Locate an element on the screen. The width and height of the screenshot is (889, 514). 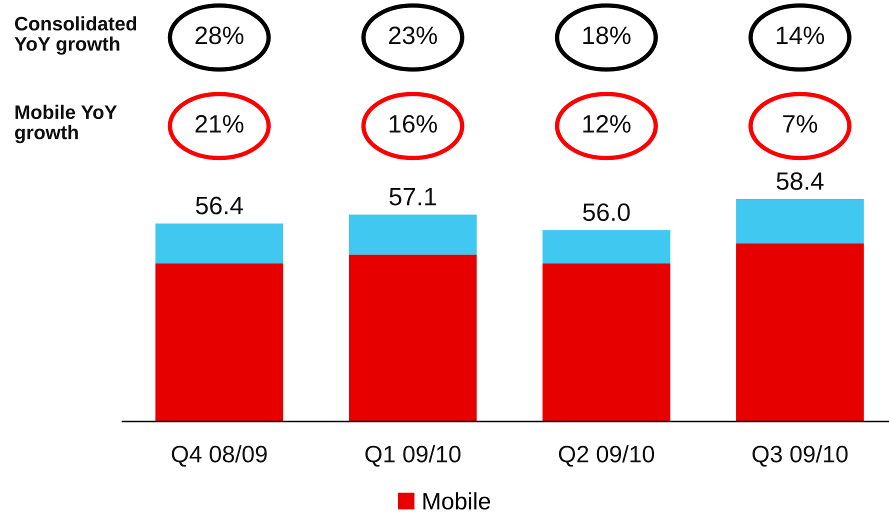
text: 14% is located at coordinates (800, 35).